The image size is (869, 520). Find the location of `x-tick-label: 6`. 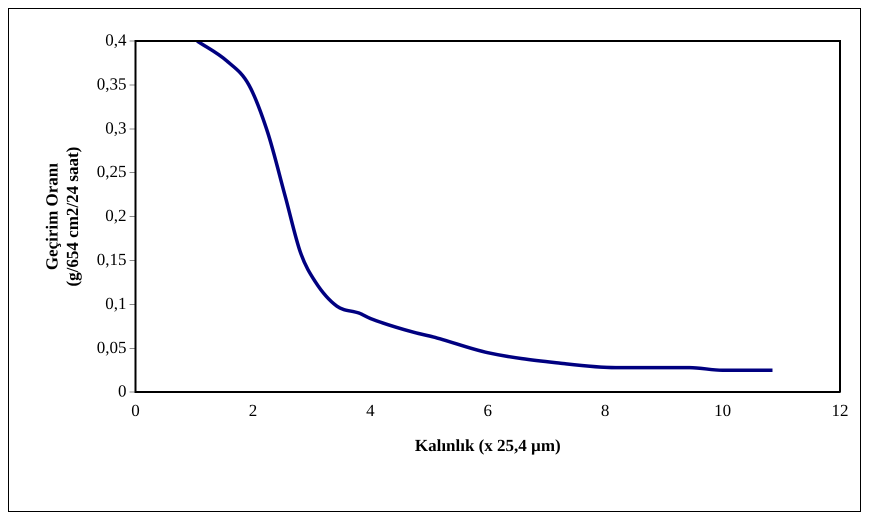

x-tick-label: 6 is located at coordinates (488, 410).